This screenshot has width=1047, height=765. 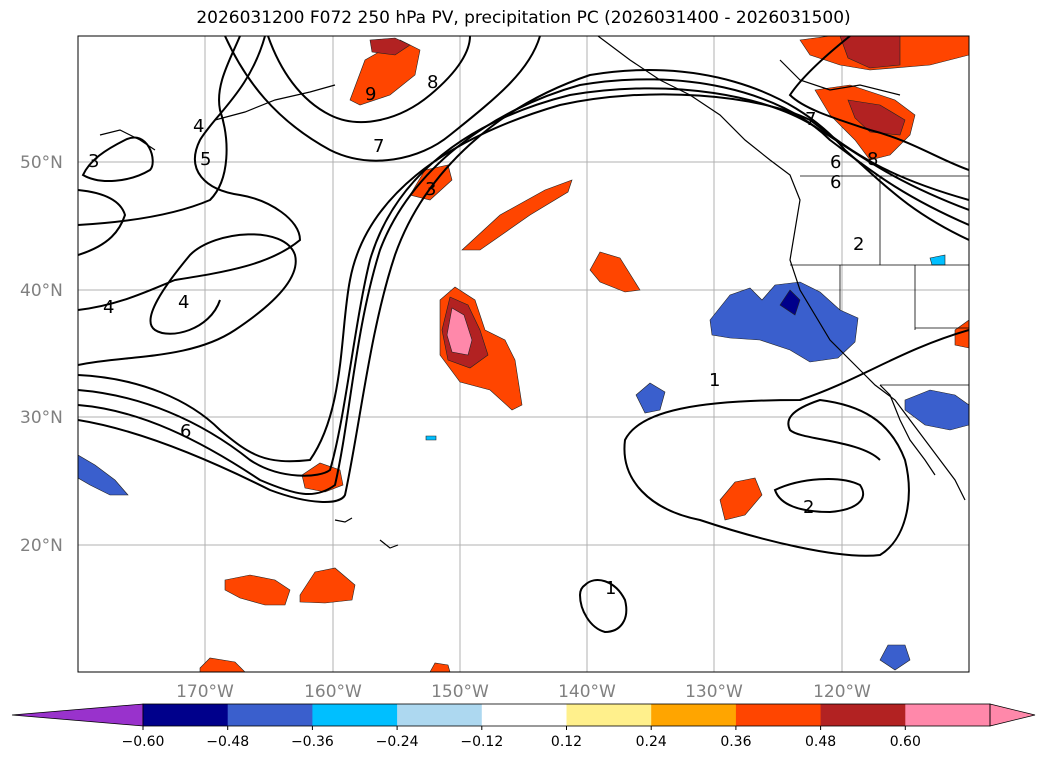 What do you see at coordinates (842, 692) in the screenshot?
I see `lon-label: 120°W` at bounding box center [842, 692].